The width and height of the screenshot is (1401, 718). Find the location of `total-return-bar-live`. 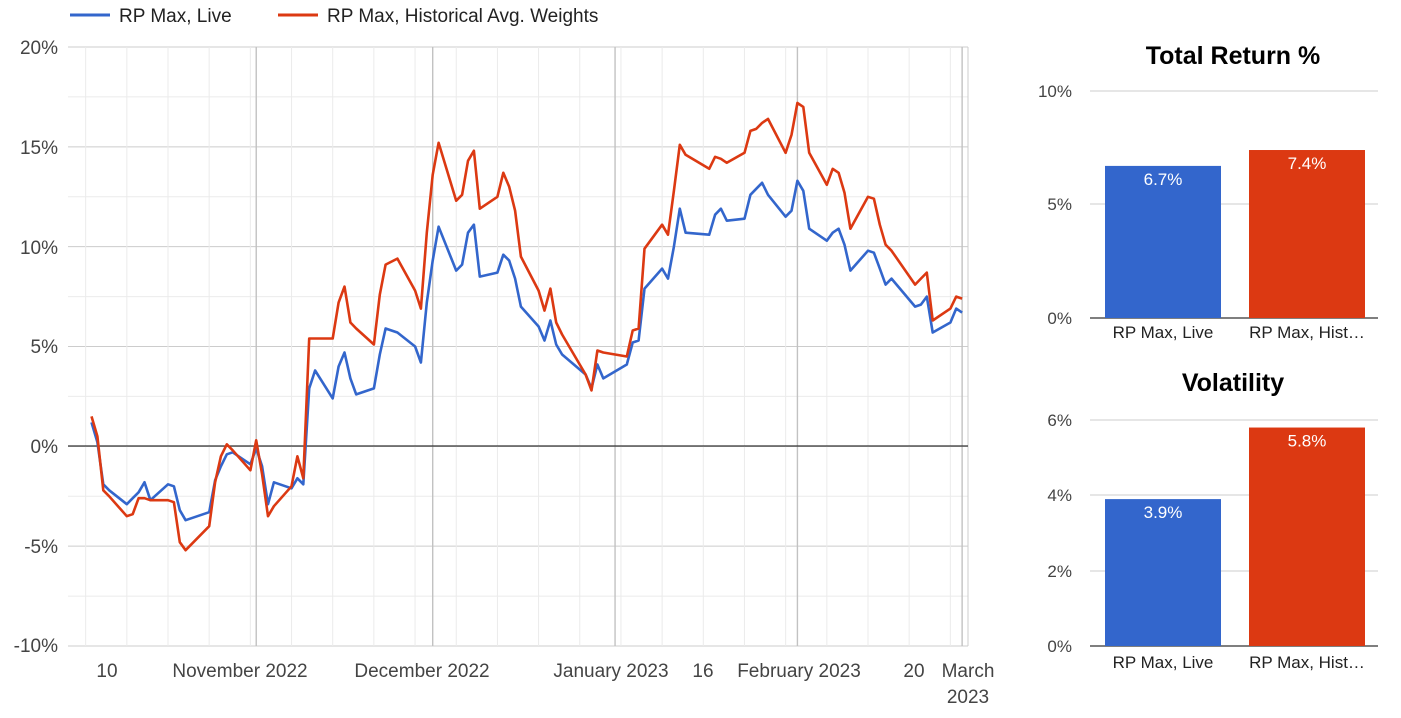

total-return-bar-live is located at coordinates (1163, 241).